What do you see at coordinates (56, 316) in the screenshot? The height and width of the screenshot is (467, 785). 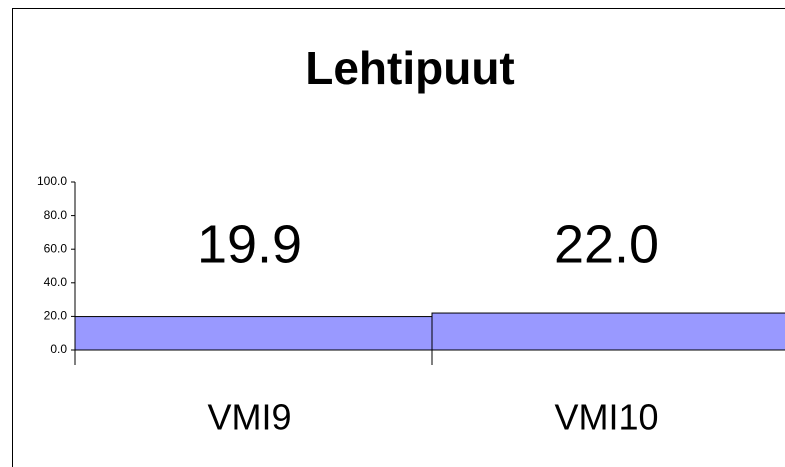 I see `y-tick-label: 20.0` at bounding box center [56, 316].